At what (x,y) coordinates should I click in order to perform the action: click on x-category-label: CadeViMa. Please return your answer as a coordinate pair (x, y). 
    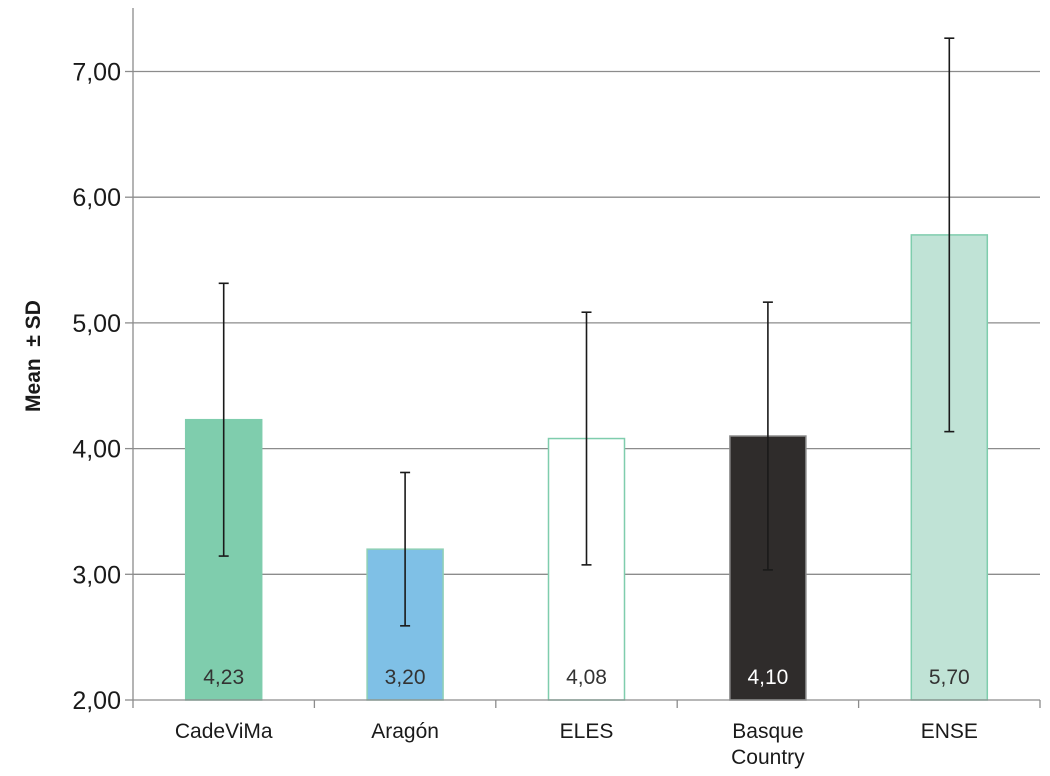
    Looking at the image, I should click on (224, 731).